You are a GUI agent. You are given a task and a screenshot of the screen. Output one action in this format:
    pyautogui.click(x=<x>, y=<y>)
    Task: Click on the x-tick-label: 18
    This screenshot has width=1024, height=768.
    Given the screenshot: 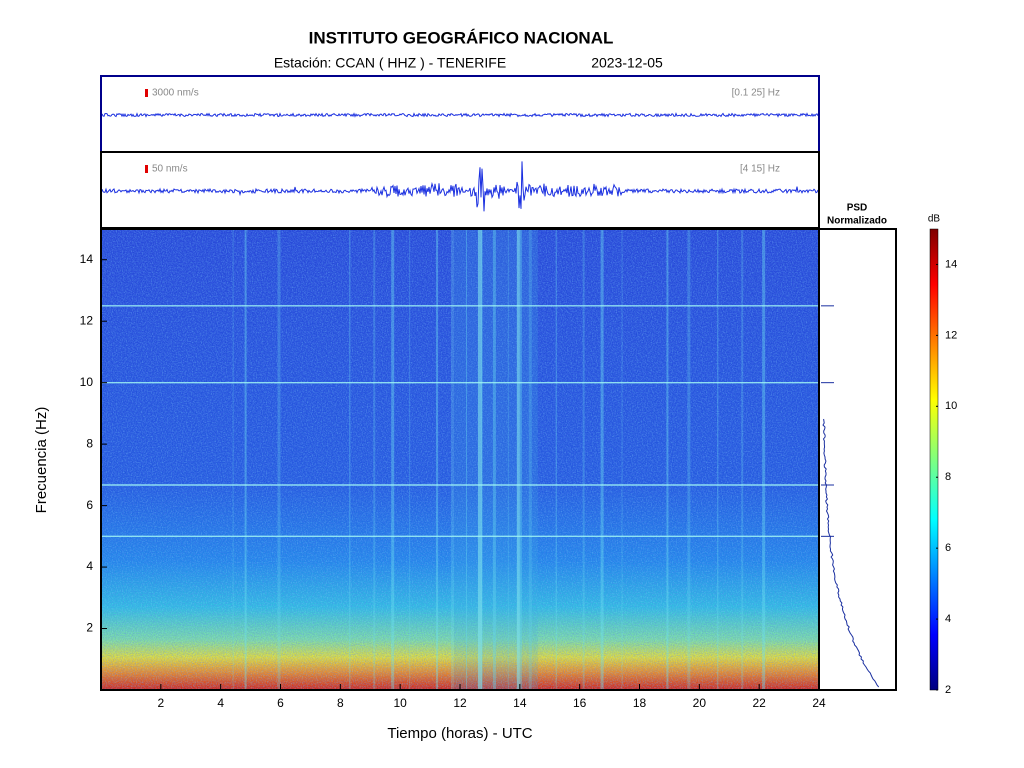 What is the action you would take?
    pyautogui.click(x=640, y=703)
    